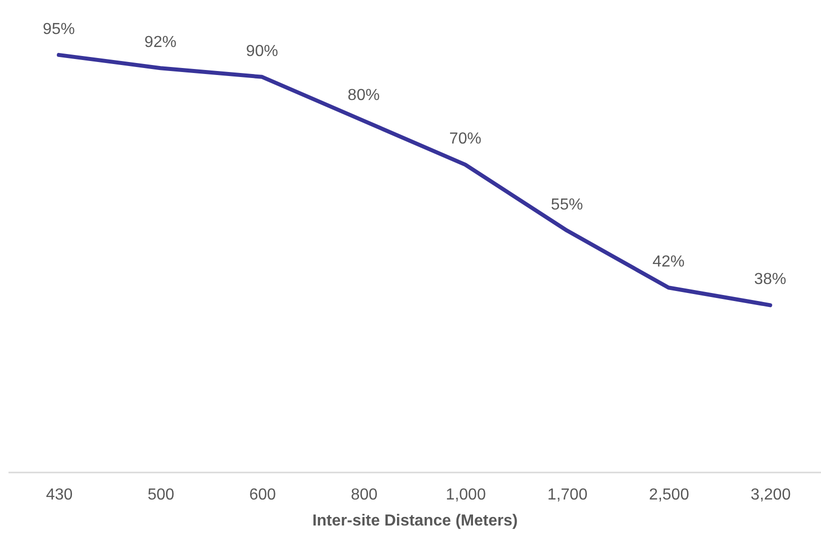 This screenshot has height=538, width=821. Describe the element at coordinates (567, 495) in the screenshot. I see `x-tick-label: 1,700` at that location.